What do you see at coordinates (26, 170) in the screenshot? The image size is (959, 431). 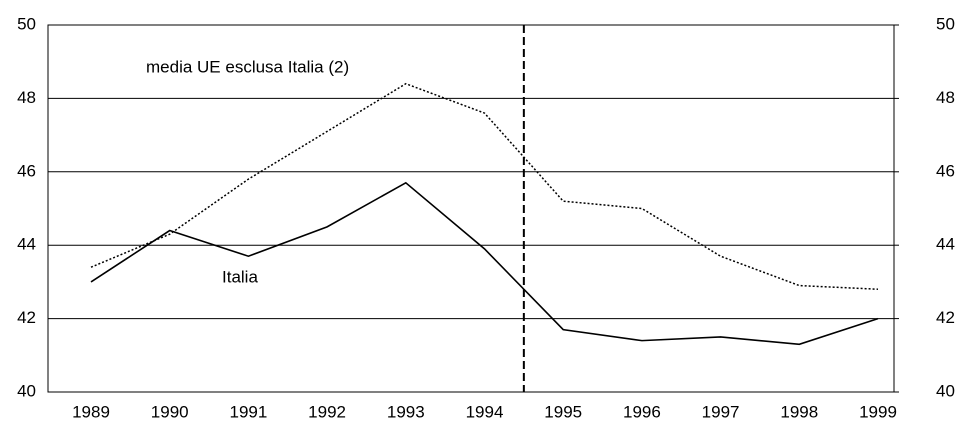 I see `y-tick-label: 46` at bounding box center [26, 170].